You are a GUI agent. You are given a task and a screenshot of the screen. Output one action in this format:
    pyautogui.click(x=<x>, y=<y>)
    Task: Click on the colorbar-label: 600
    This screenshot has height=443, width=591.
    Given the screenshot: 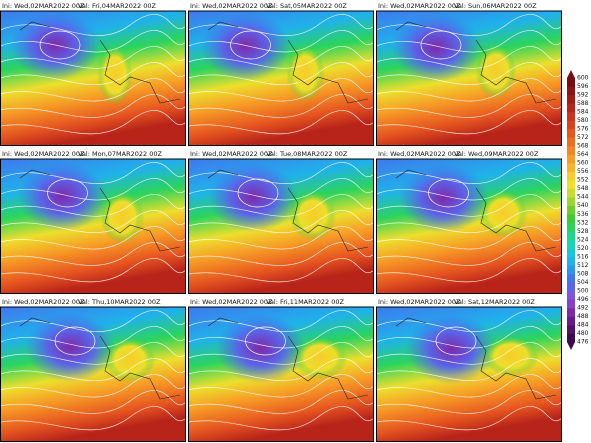 What is the action you would take?
    pyautogui.click(x=583, y=78)
    